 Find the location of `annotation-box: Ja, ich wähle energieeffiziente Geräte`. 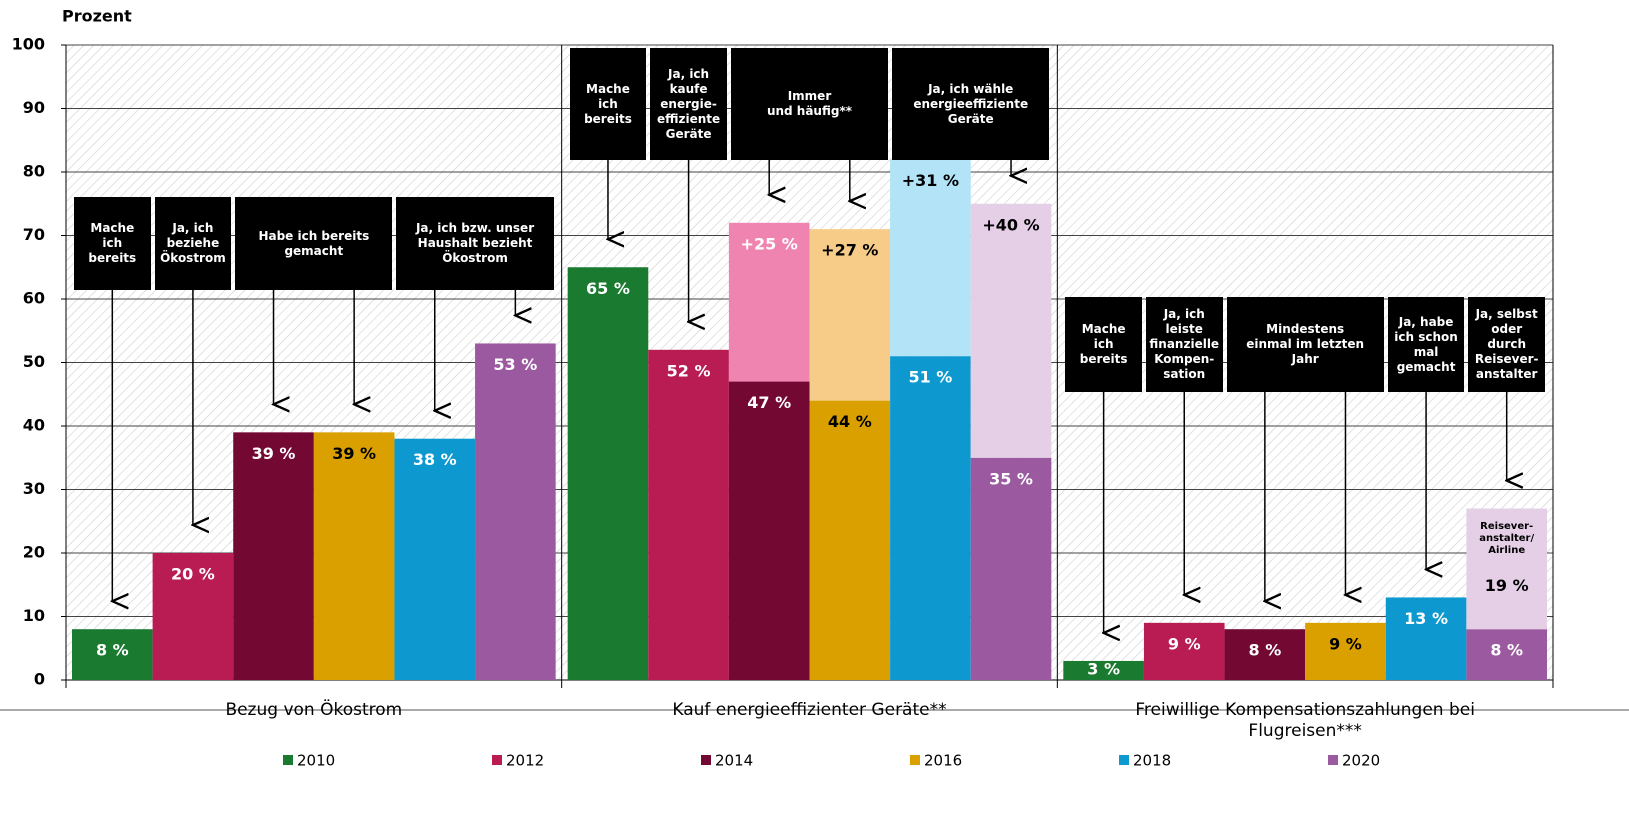

annotation-box: Ja, ich wähle energieeffiziente Geräte is located at coordinates (971, 104).